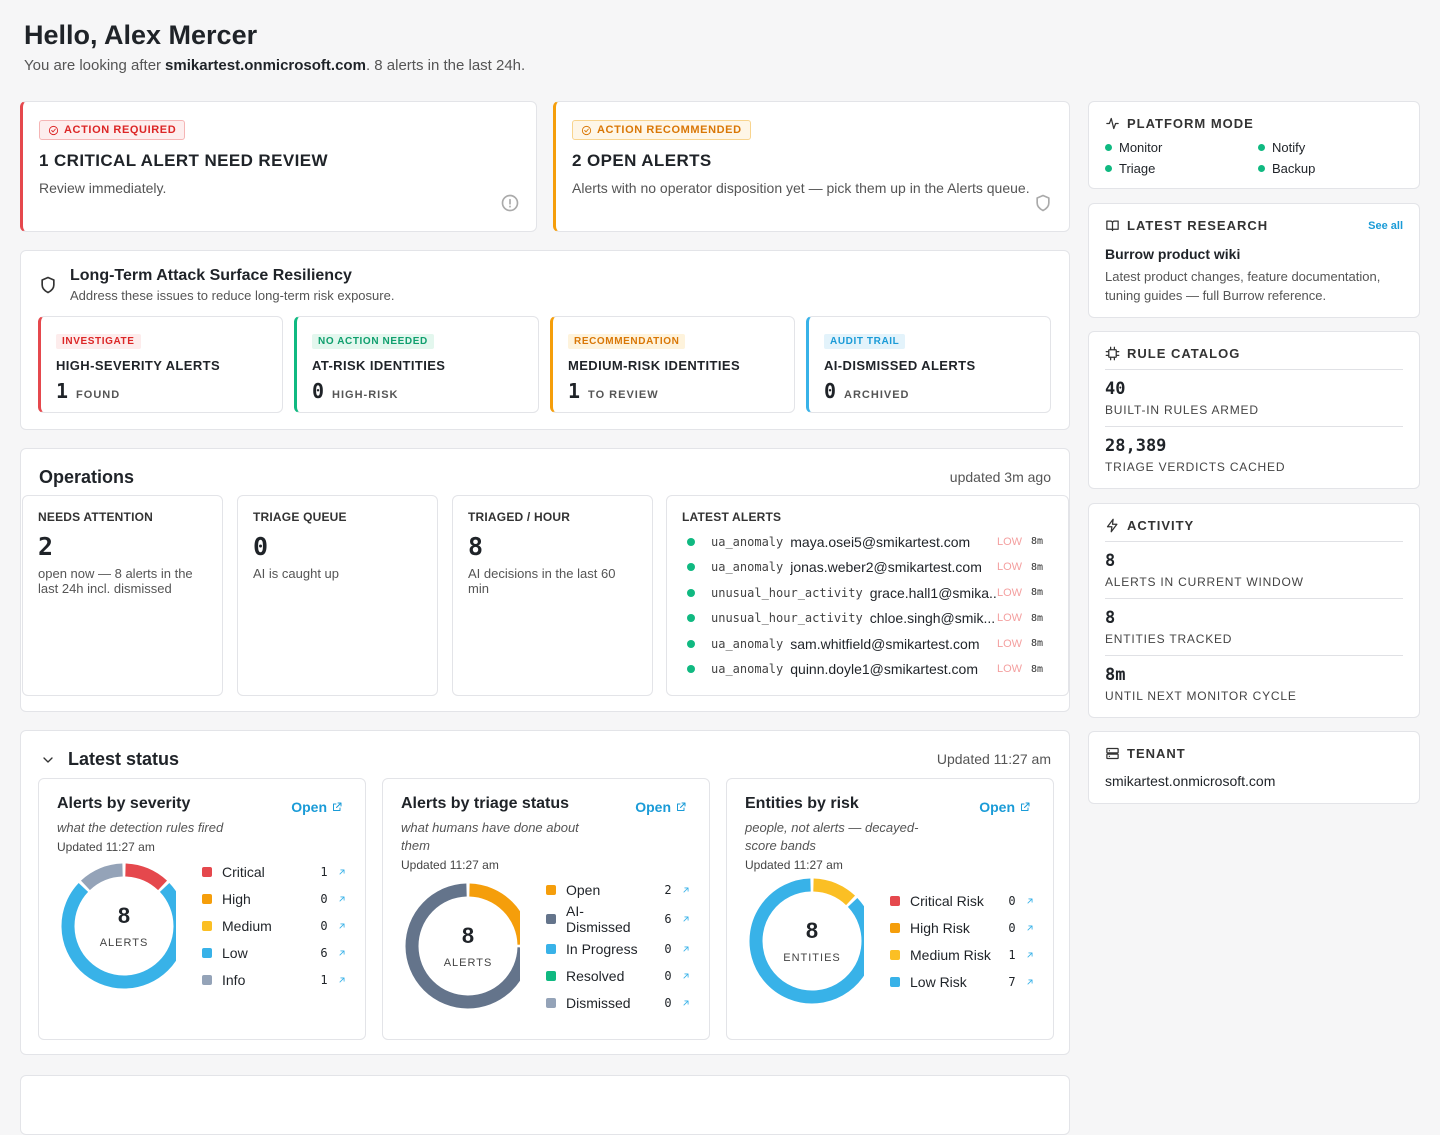 This screenshot has width=1440, height=1135. I want to click on legend-item: Medium Risk 1, so click(962, 954).